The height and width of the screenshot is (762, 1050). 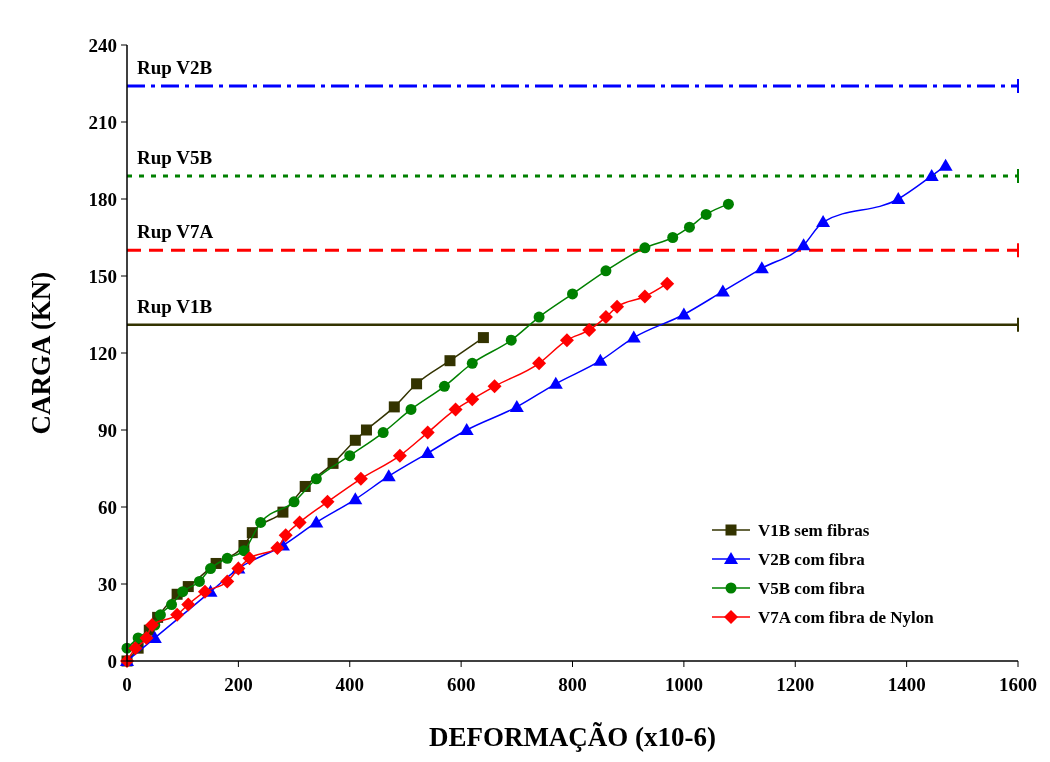 What do you see at coordinates (238, 684) in the screenshot?
I see `x-tick-label: 200` at bounding box center [238, 684].